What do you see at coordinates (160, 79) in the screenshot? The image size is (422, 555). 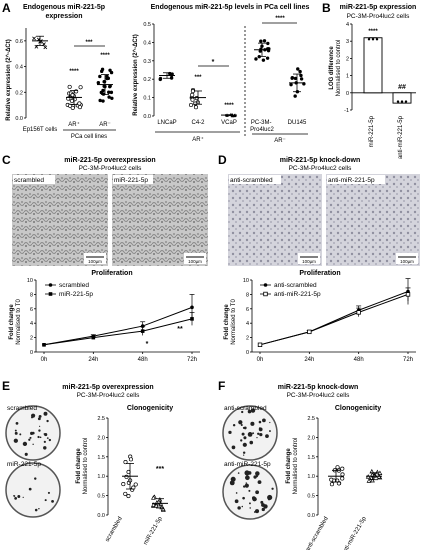 I see `a-mid-lncap-point` at bounding box center [160, 79].